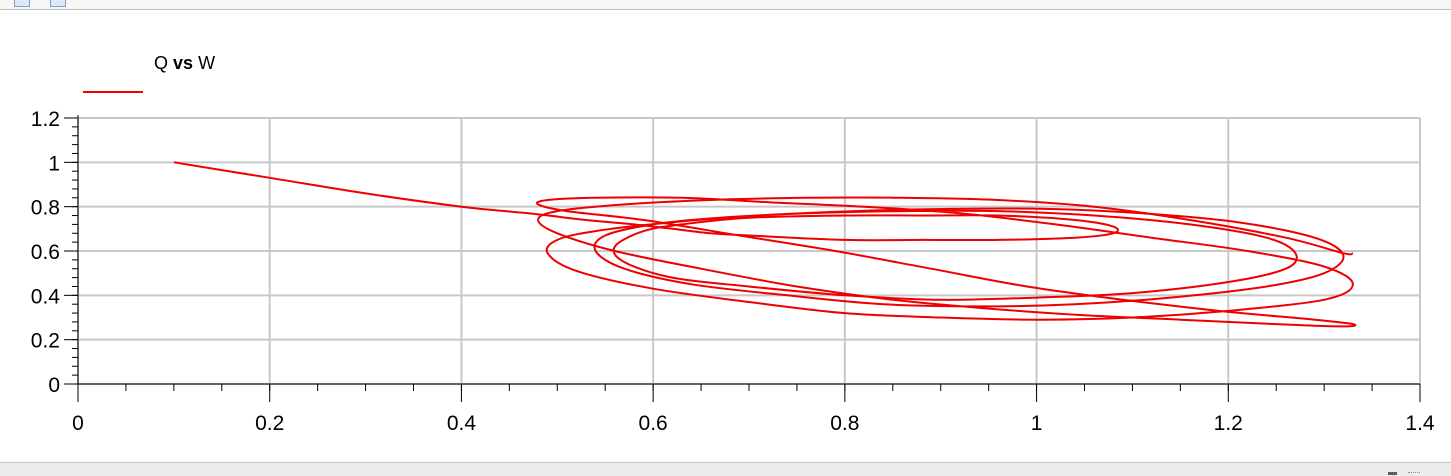 The height and width of the screenshot is (476, 1451). Describe the element at coordinates (1420, 423) in the screenshot. I see `x-tick-label: 1.4` at that location.